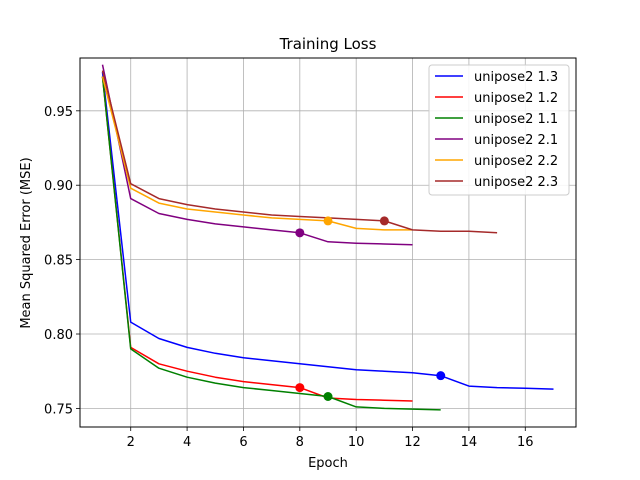 The width and height of the screenshot is (640, 480). I want to click on y-tick-label: 0.80, so click(58, 335).